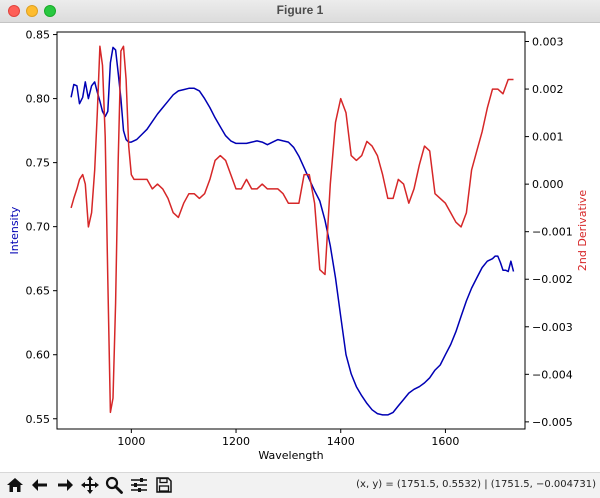 The image size is (600, 498). I want to click on maximize-window-button, so click(50, 11).